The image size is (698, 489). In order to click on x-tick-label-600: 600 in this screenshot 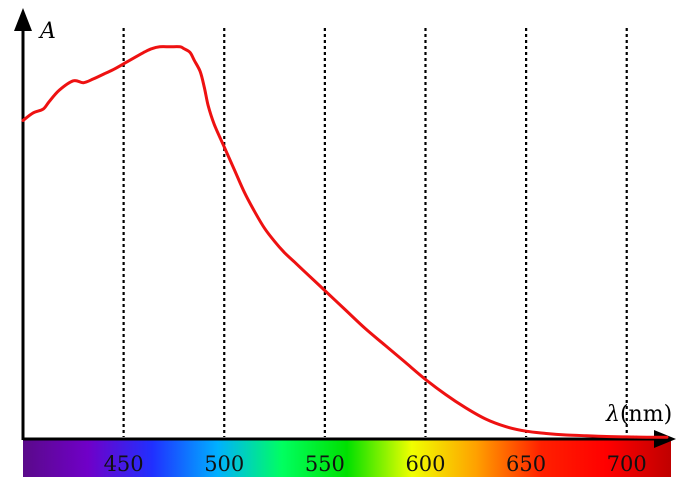, I will do `click(425, 464)`.